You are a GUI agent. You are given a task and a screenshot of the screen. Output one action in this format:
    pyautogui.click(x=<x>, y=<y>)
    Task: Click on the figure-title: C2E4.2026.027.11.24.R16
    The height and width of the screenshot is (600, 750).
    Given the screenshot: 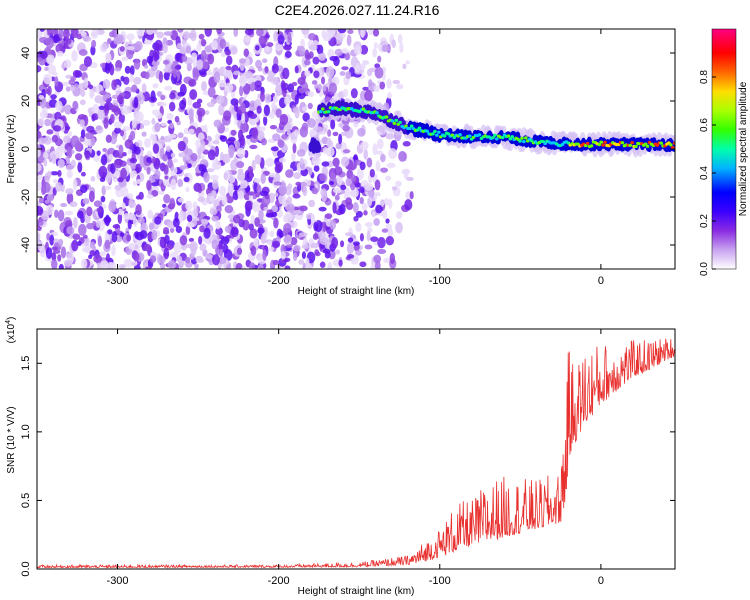 What is the action you would take?
    pyautogui.click(x=357, y=10)
    